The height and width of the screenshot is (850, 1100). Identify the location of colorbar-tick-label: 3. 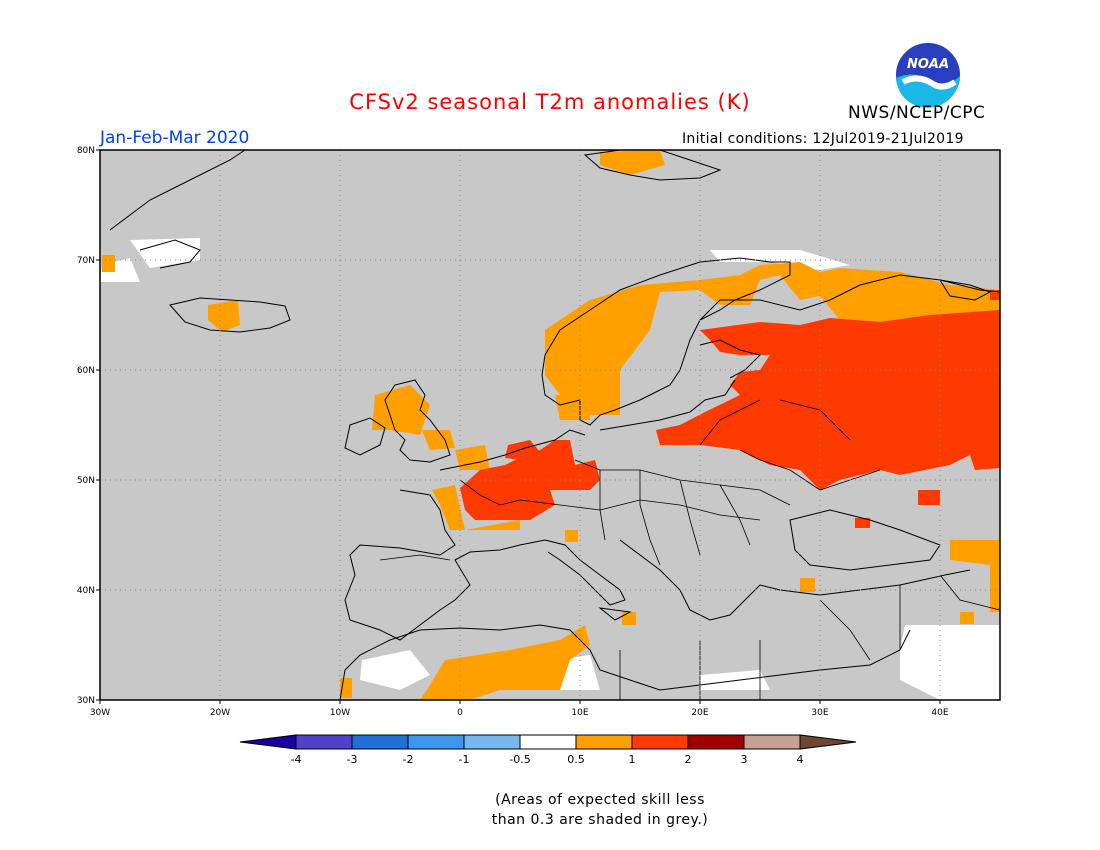
(744, 759).